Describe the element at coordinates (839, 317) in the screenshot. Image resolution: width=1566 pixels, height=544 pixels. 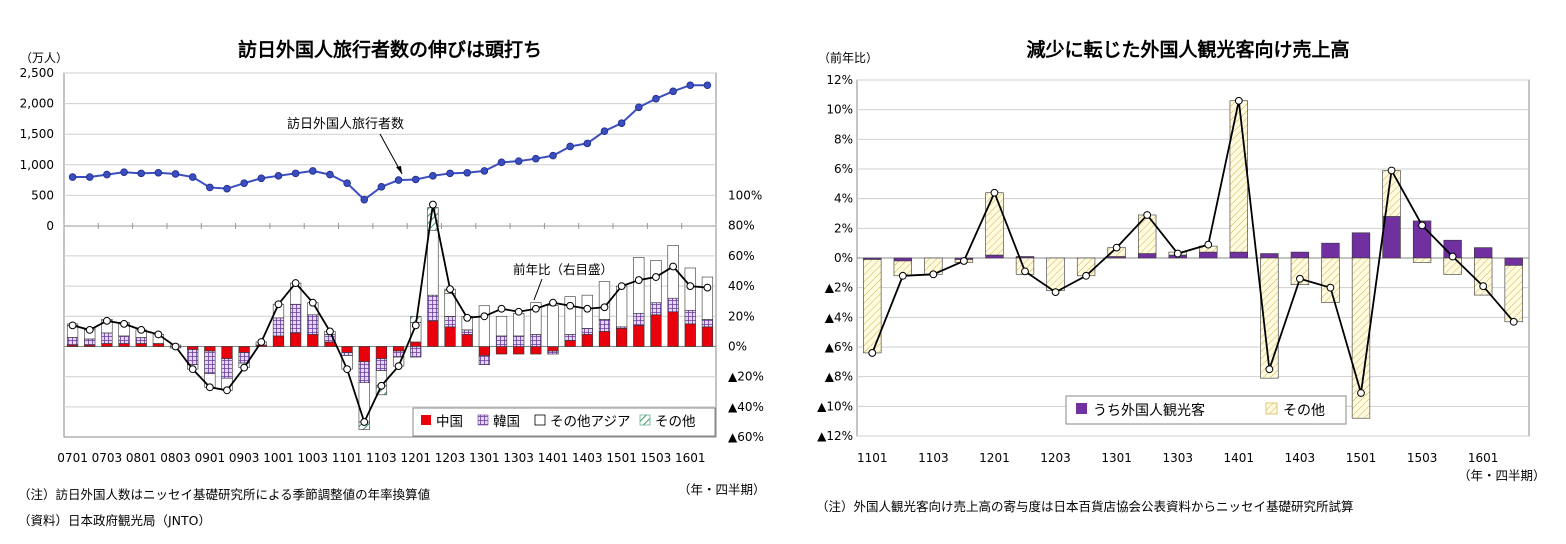
I see `right-y-tick-label: ▲4%` at that location.